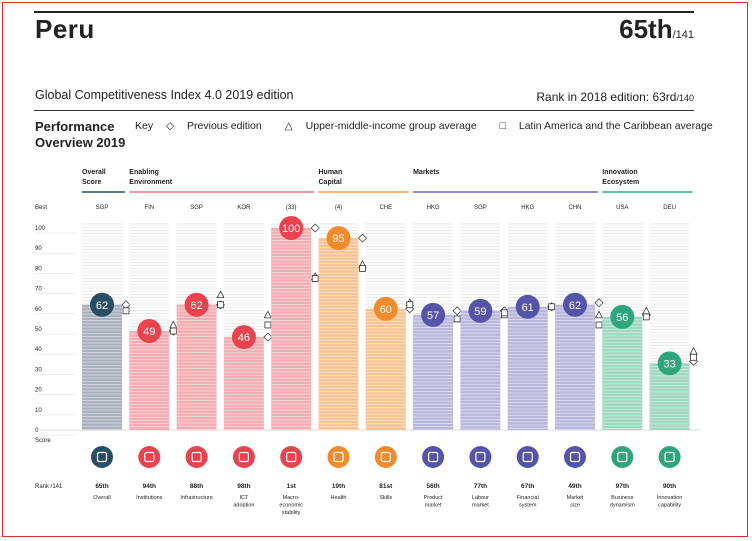 The height and width of the screenshot is (541, 752). I want to click on pillar-name: size, so click(575, 506).